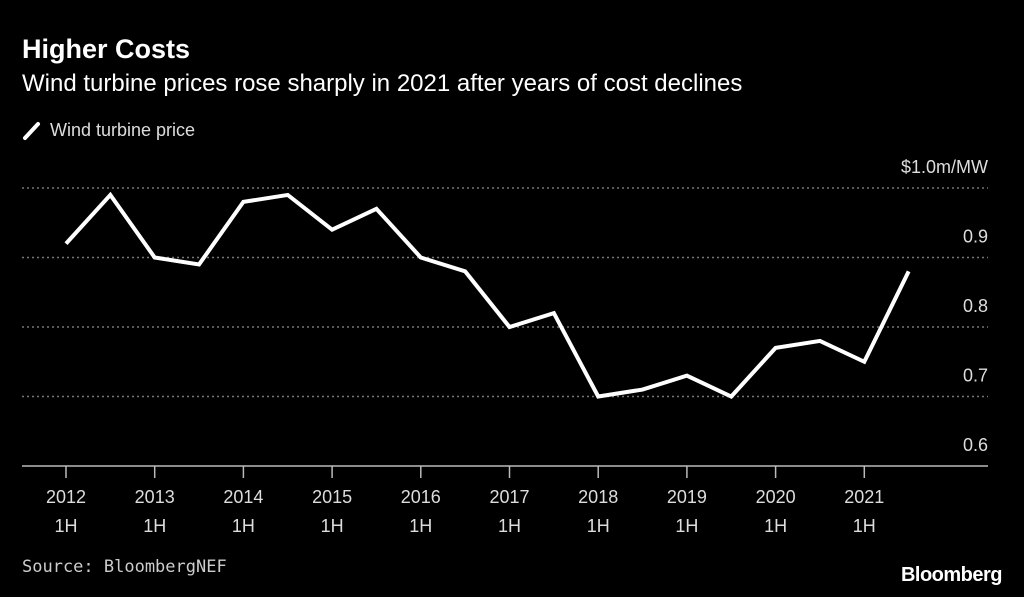 The width and height of the screenshot is (1024, 597). What do you see at coordinates (509, 497) in the screenshot?
I see `x-tick-label-year: 2017` at bounding box center [509, 497].